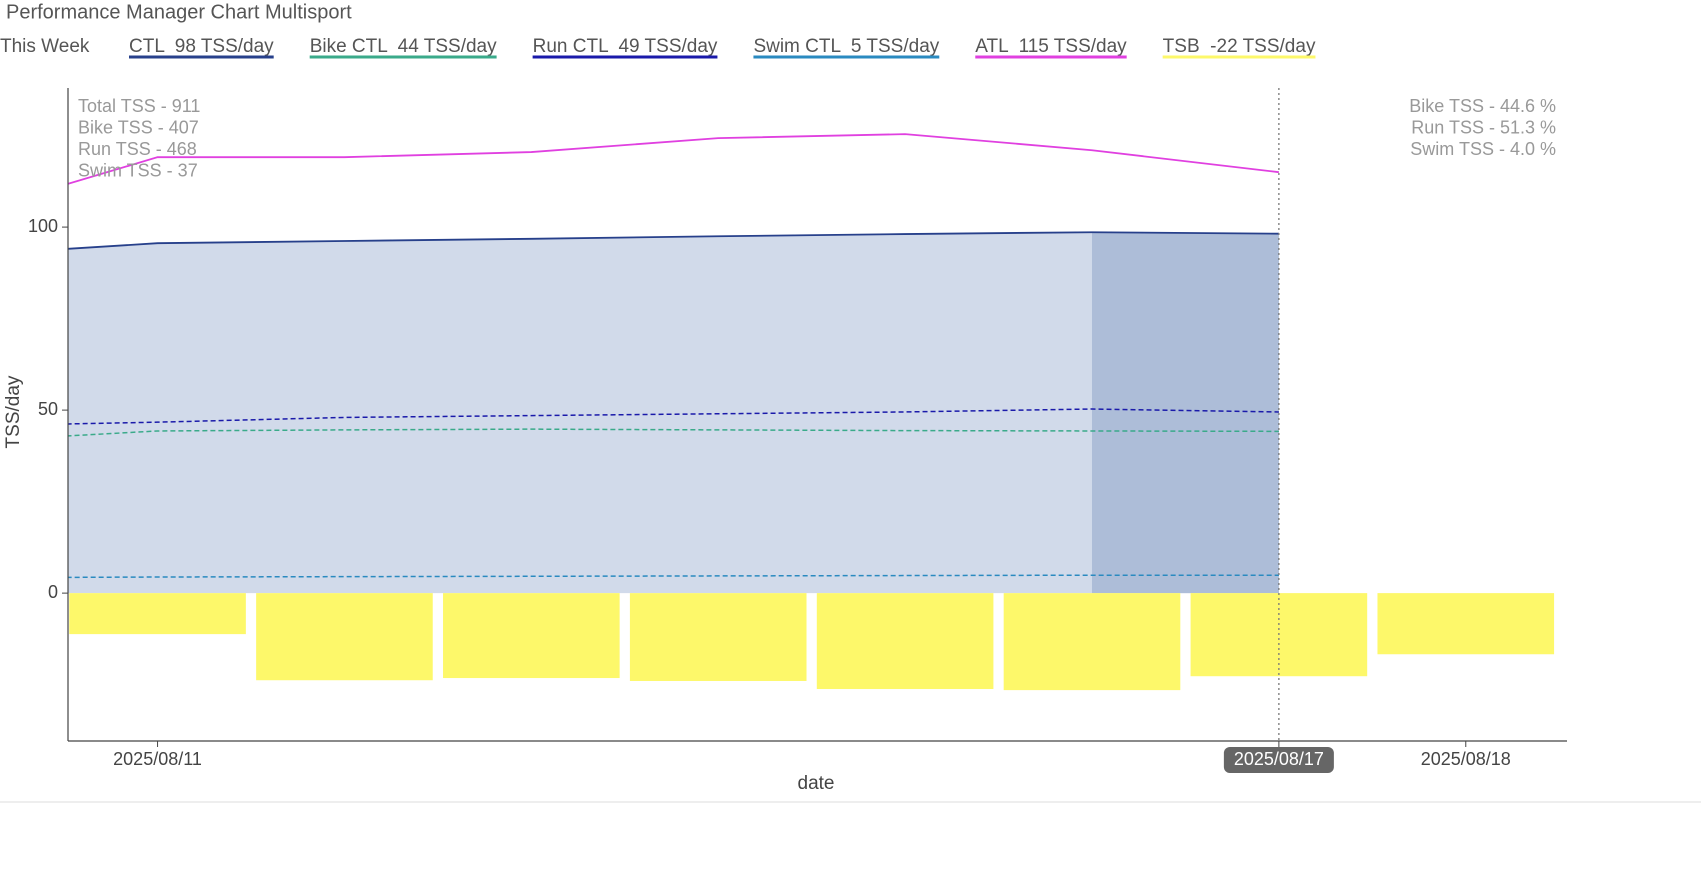  What do you see at coordinates (1466, 759) in the screenshot?
I see `x-tick-label: 2025/08/18` at bounding box center [1466, 759].